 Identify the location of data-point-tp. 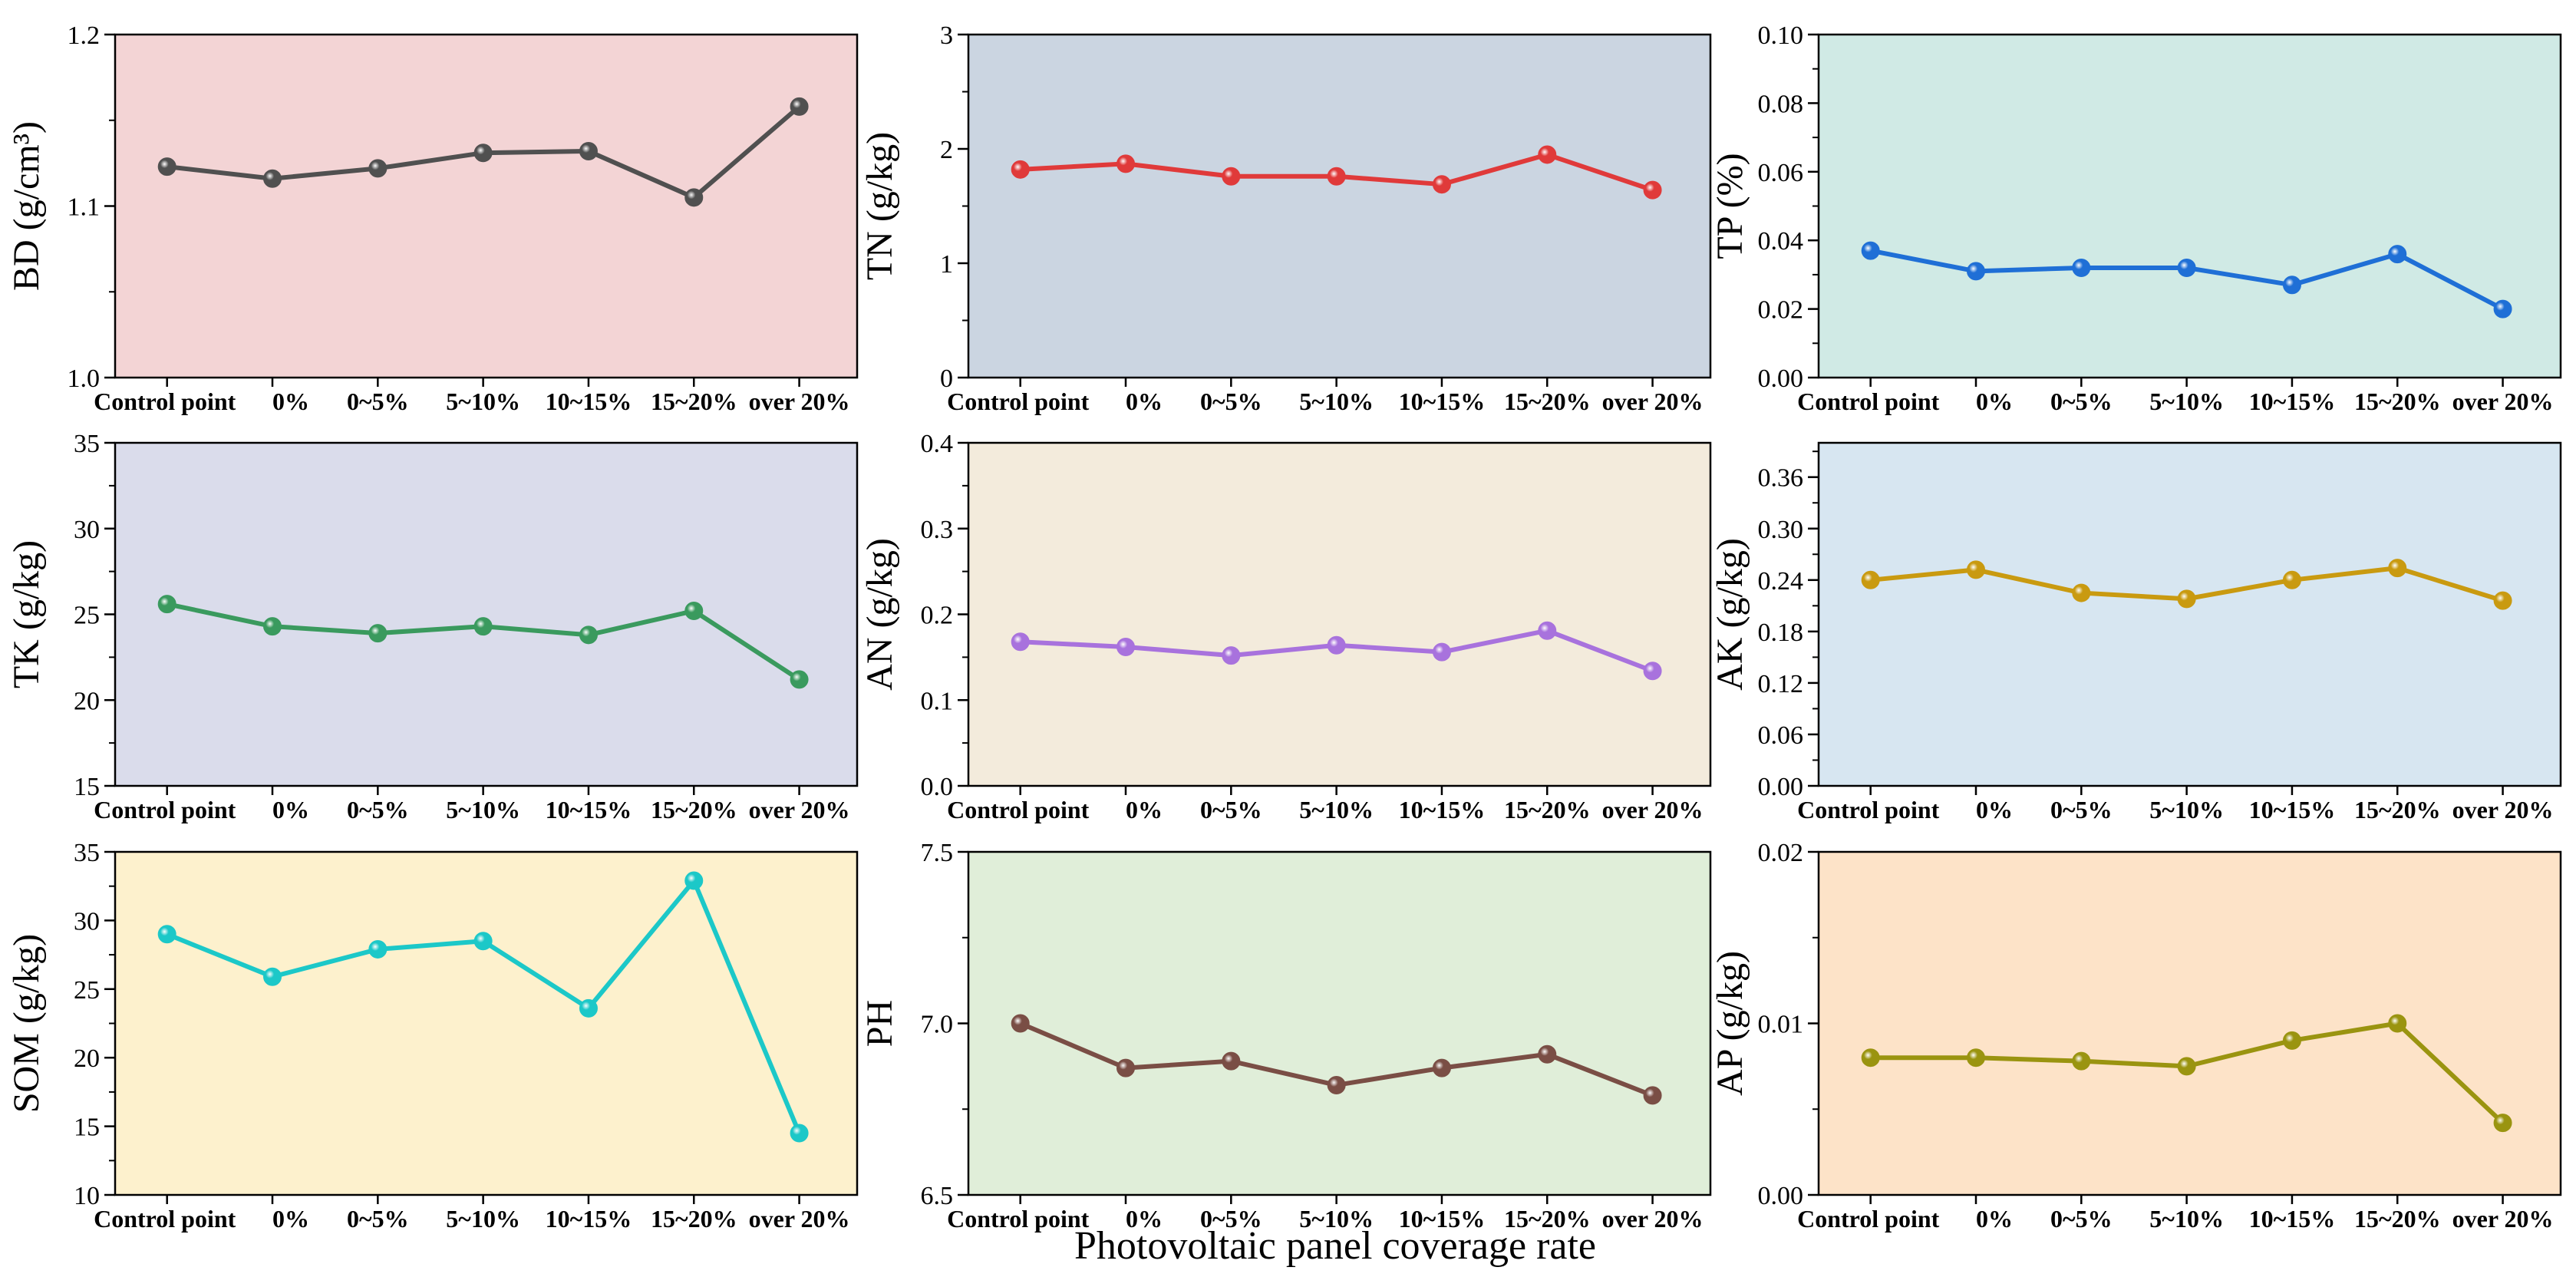
(2291, 285).